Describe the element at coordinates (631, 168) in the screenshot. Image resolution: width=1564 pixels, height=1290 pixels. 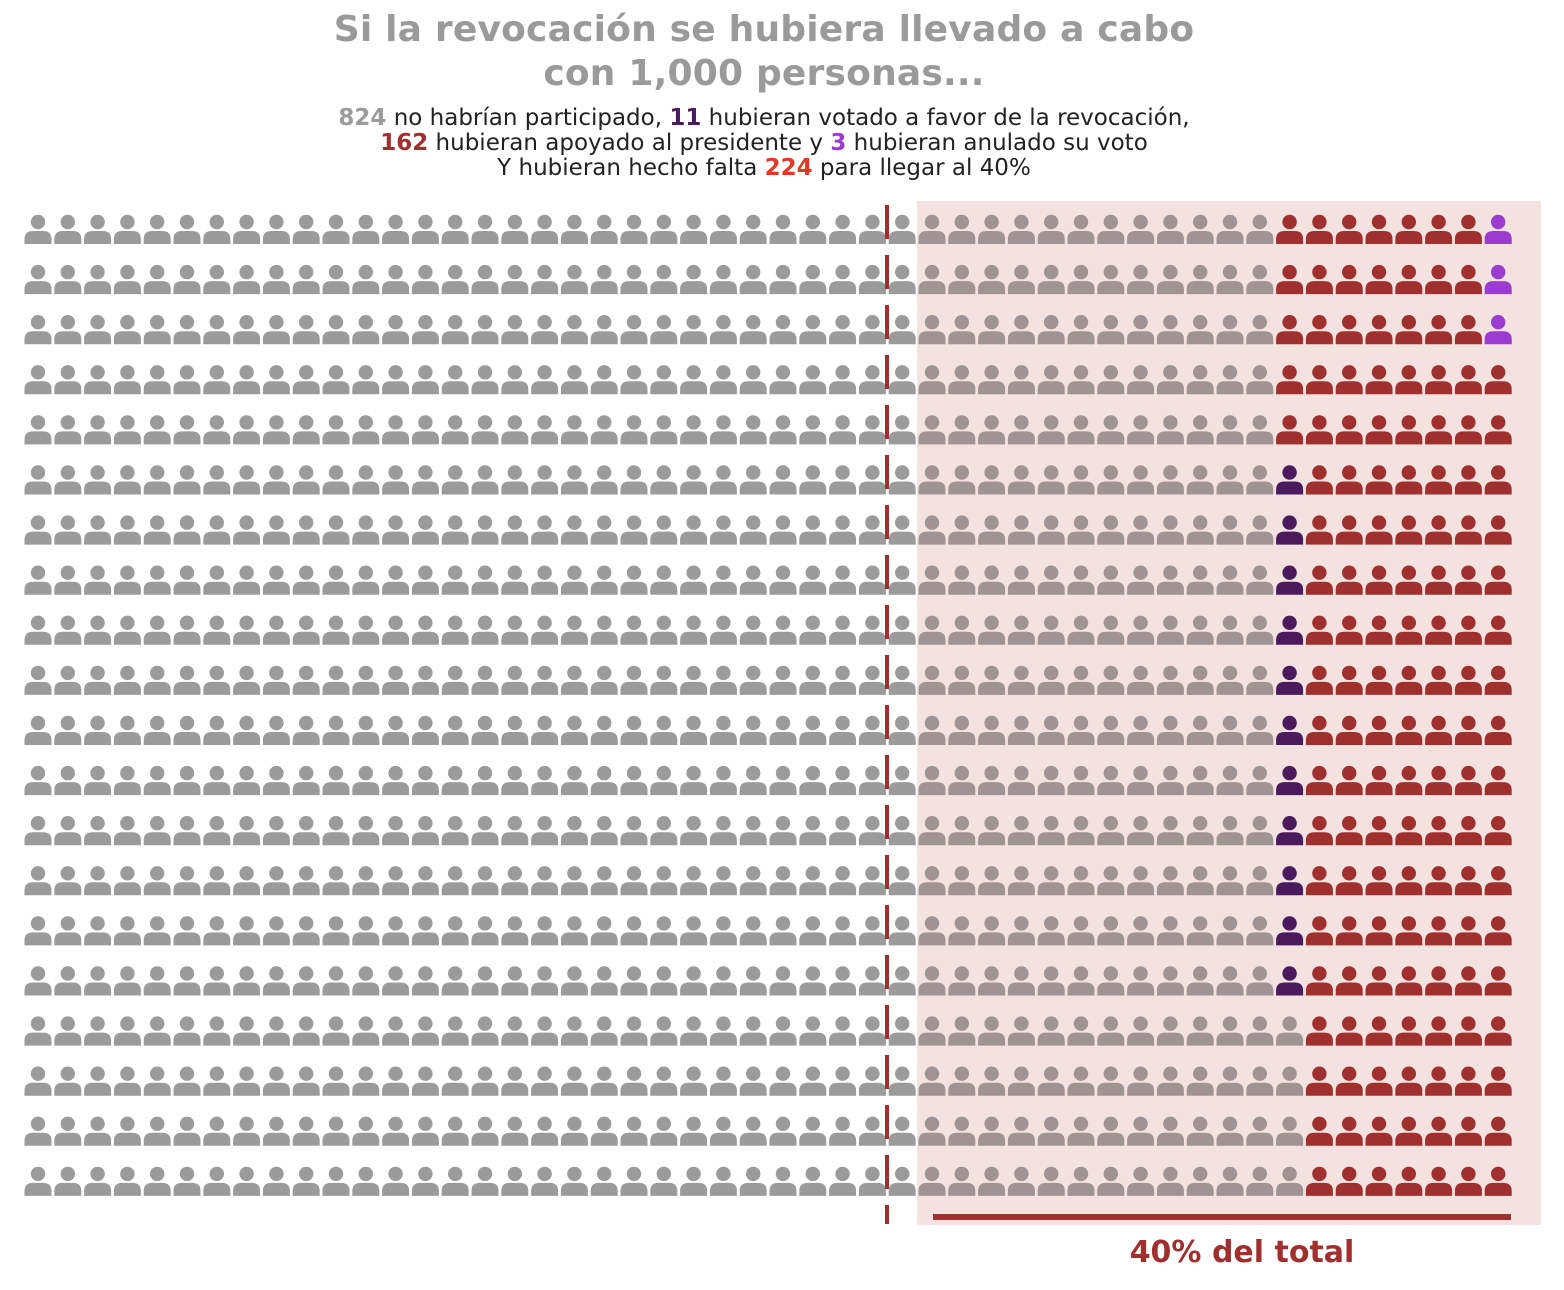
I see `subtitle-text: Y hubieran hecho falta` at that location.